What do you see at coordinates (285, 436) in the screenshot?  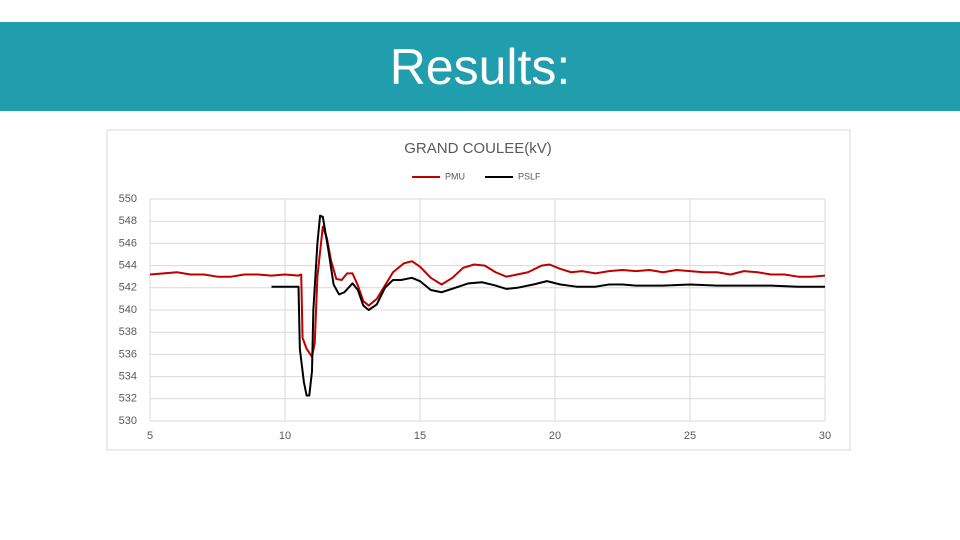 I see `x-tick-label: 10` at bounding box center [285, 436].